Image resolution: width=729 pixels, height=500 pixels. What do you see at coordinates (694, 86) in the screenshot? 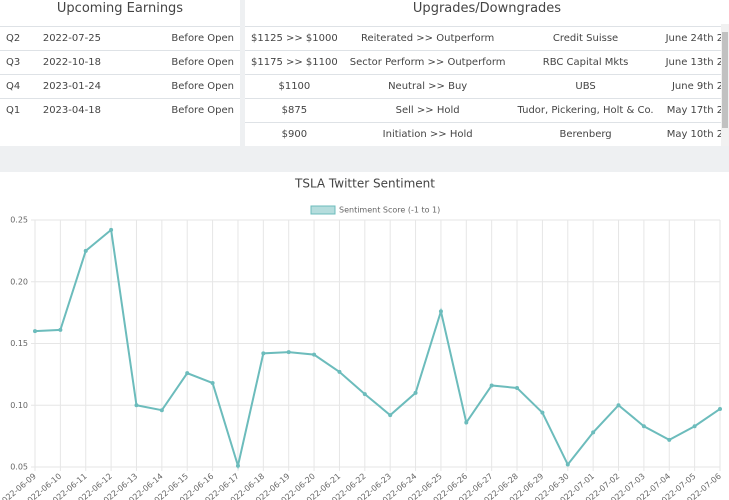
I see `table-cell: June 9th 2022` at bounding box center [694, 86].